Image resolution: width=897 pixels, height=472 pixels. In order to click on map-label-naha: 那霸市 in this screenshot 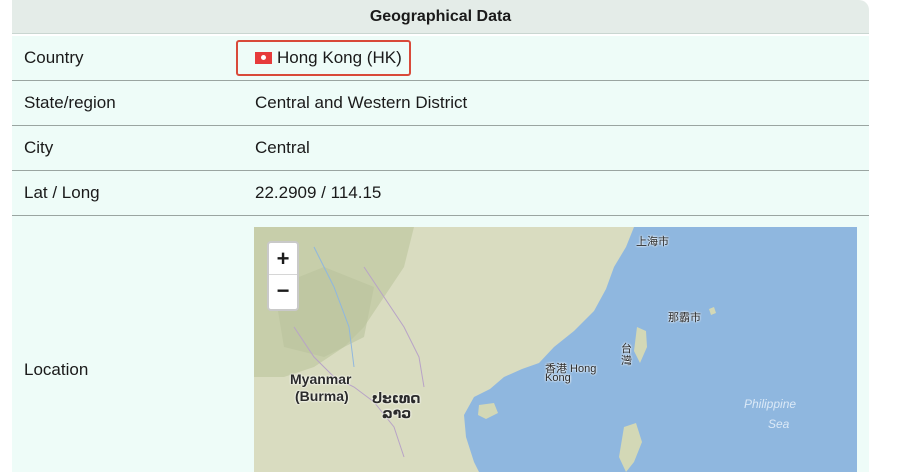, I will do `click(684, 318)`.